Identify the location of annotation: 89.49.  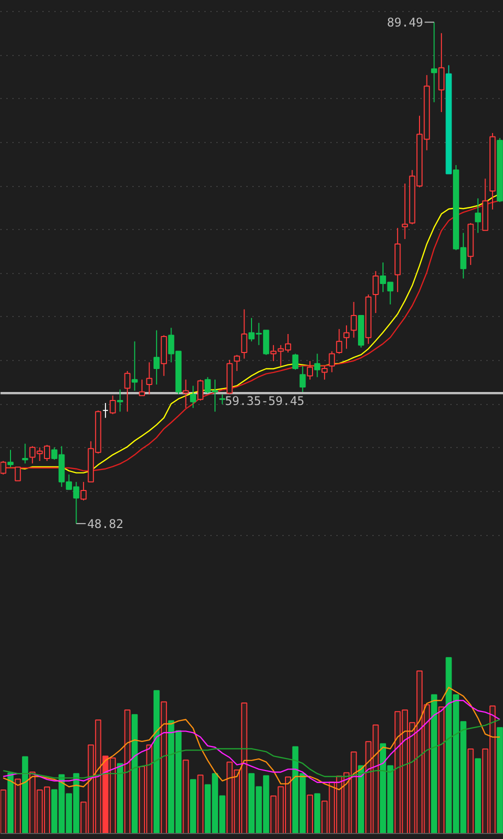
(405, 23).